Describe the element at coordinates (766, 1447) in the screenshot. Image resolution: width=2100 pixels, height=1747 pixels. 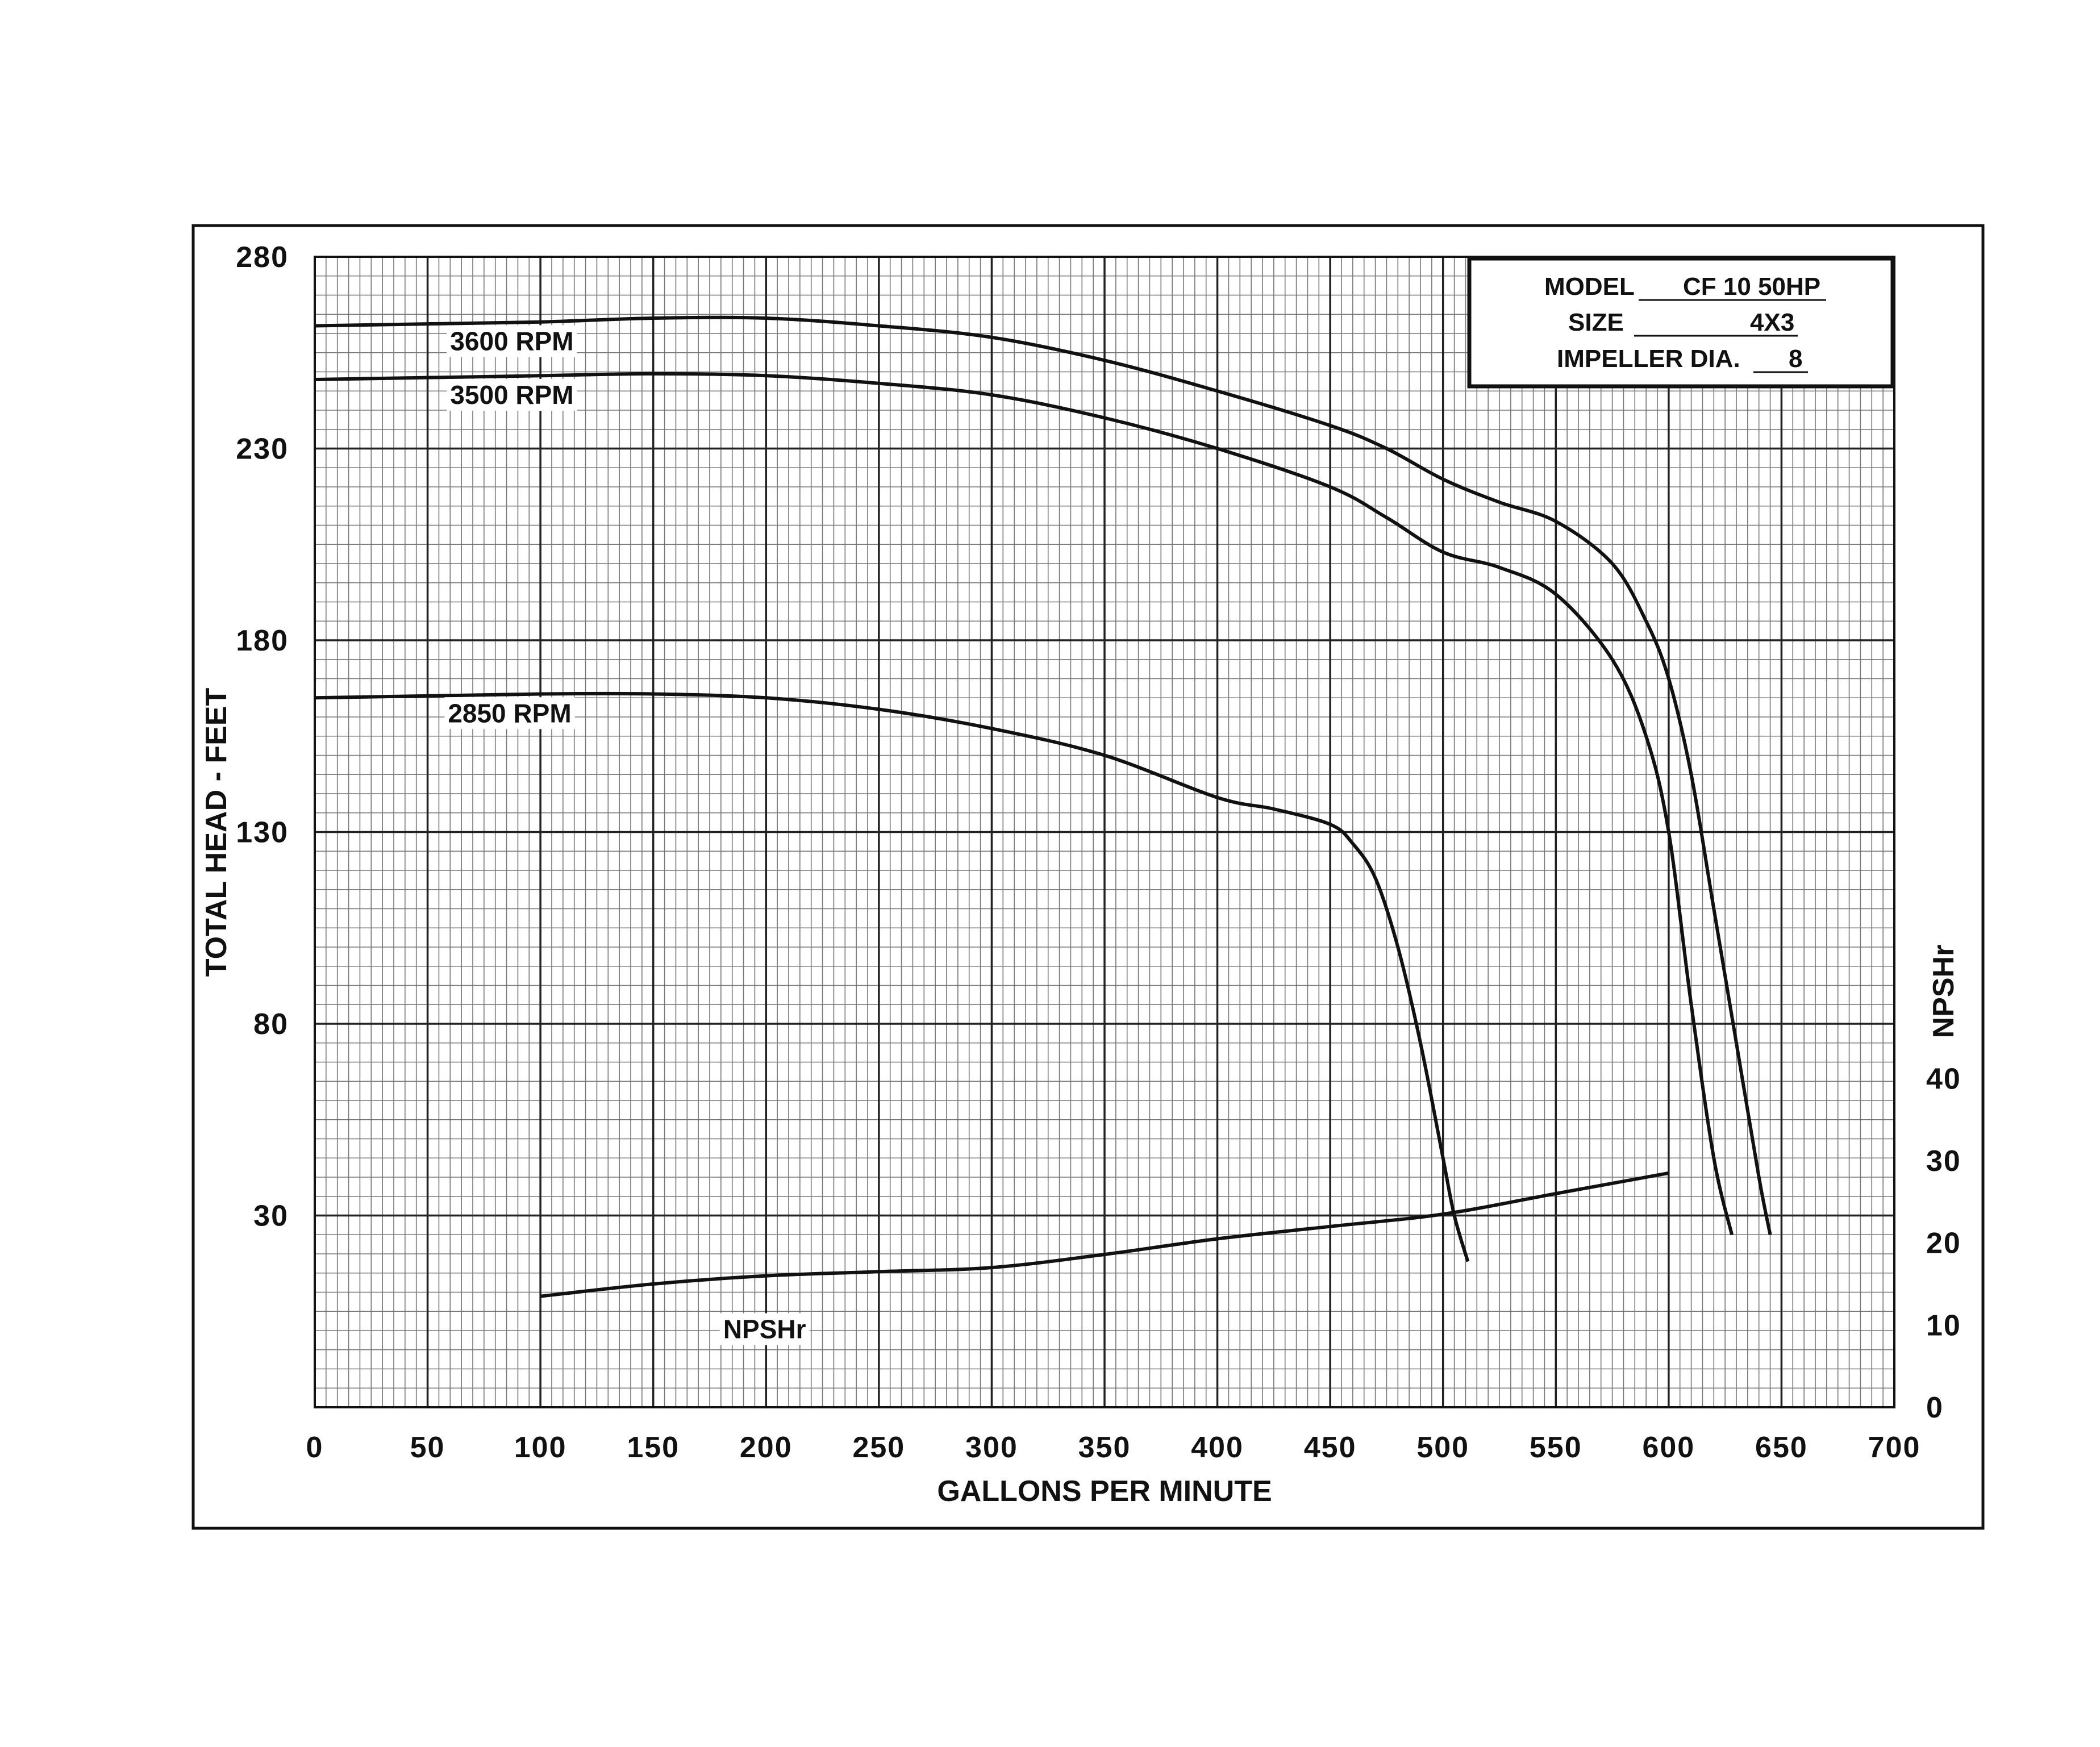
I see `x-tick-label: 200` at that location.